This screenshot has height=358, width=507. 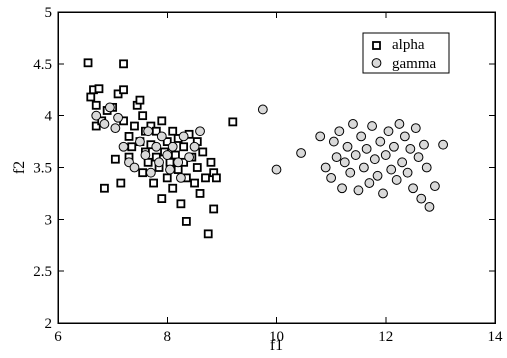 I want to click on legend-alpha-label: alpha, so click(x=408, y=45).